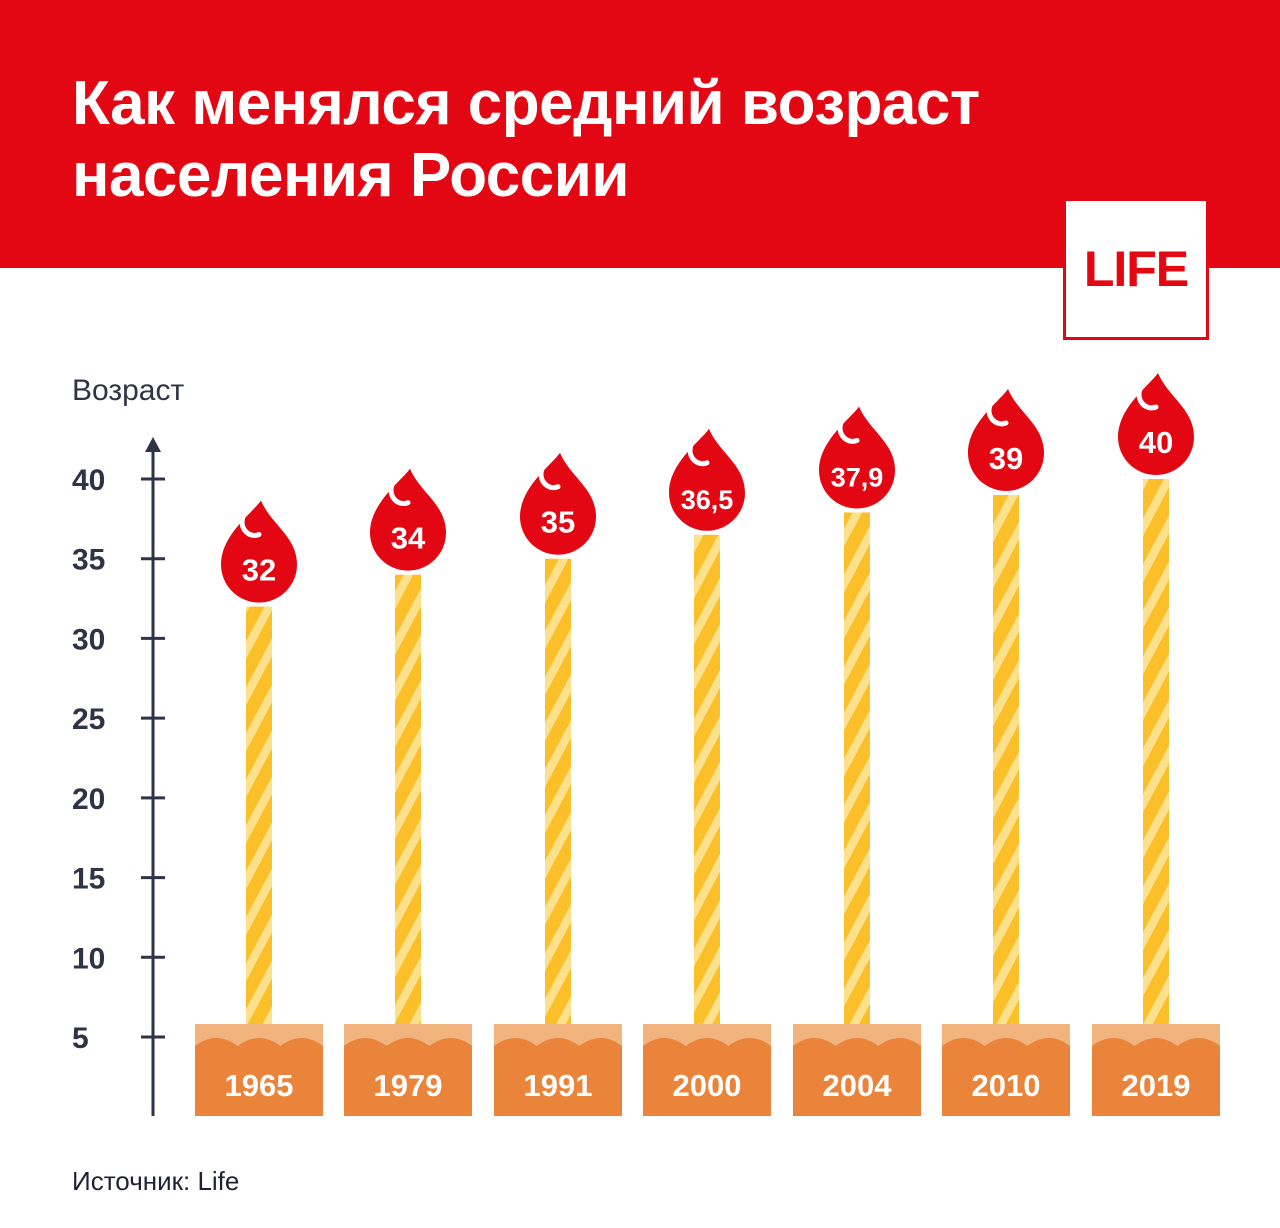  What do you see at coordinates (88, 799) in the screenshot?
I see `y-tick-label: 20` at bounding box center [88, 799].